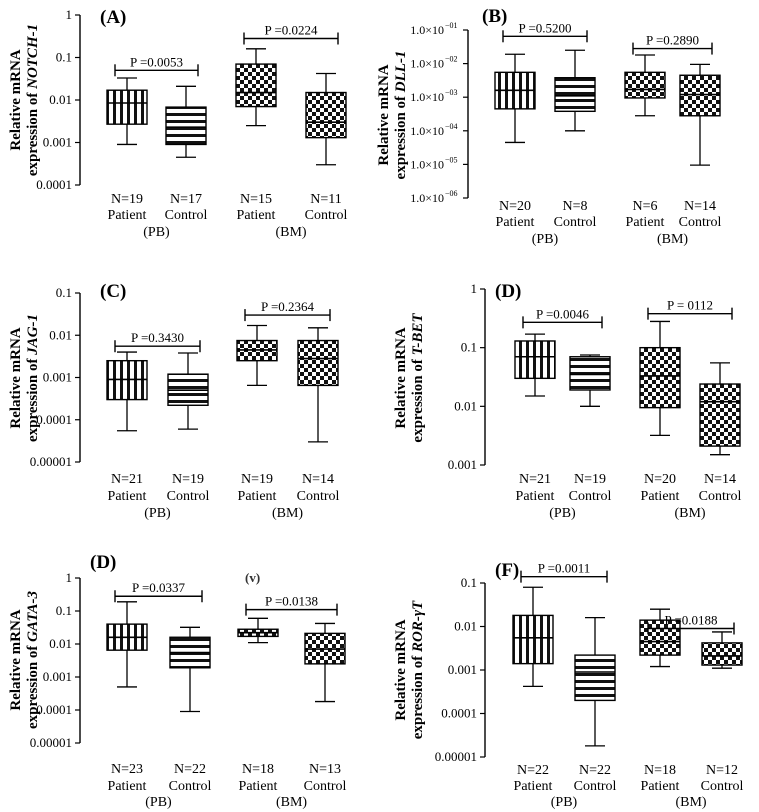  I want to click on panel-label: (A), so click(113, 17).